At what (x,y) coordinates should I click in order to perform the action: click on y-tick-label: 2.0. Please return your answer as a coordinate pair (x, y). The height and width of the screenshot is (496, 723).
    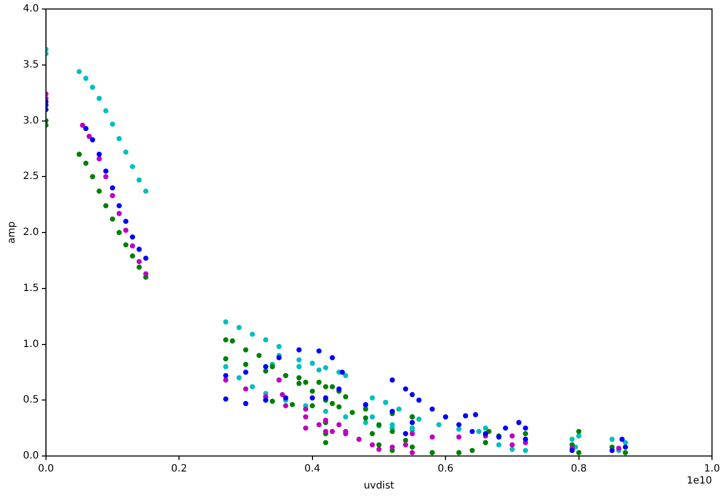
    Looking at the image, I should click on (30, 232).